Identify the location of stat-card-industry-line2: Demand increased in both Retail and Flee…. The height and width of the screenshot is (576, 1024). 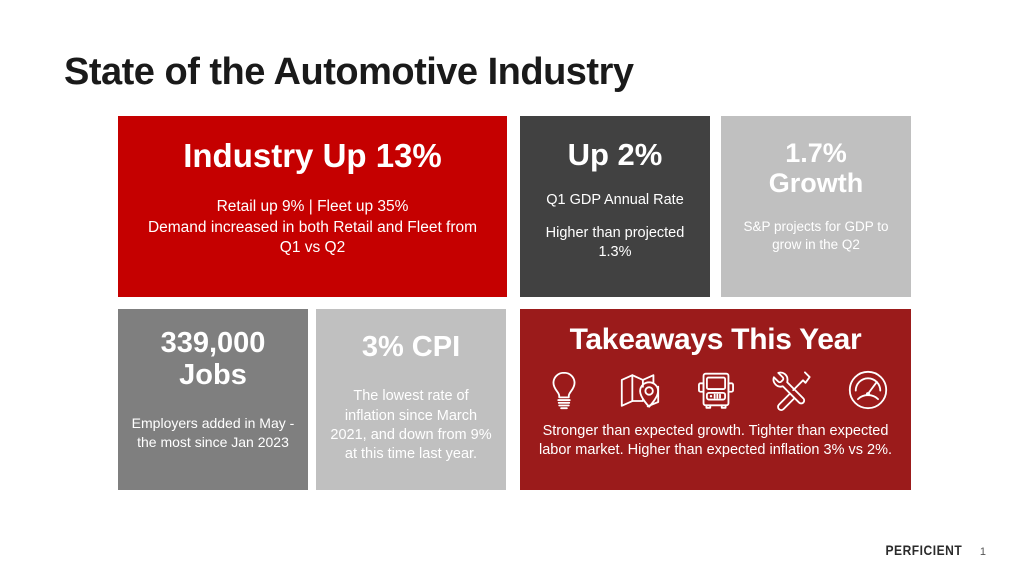
(312, 237).